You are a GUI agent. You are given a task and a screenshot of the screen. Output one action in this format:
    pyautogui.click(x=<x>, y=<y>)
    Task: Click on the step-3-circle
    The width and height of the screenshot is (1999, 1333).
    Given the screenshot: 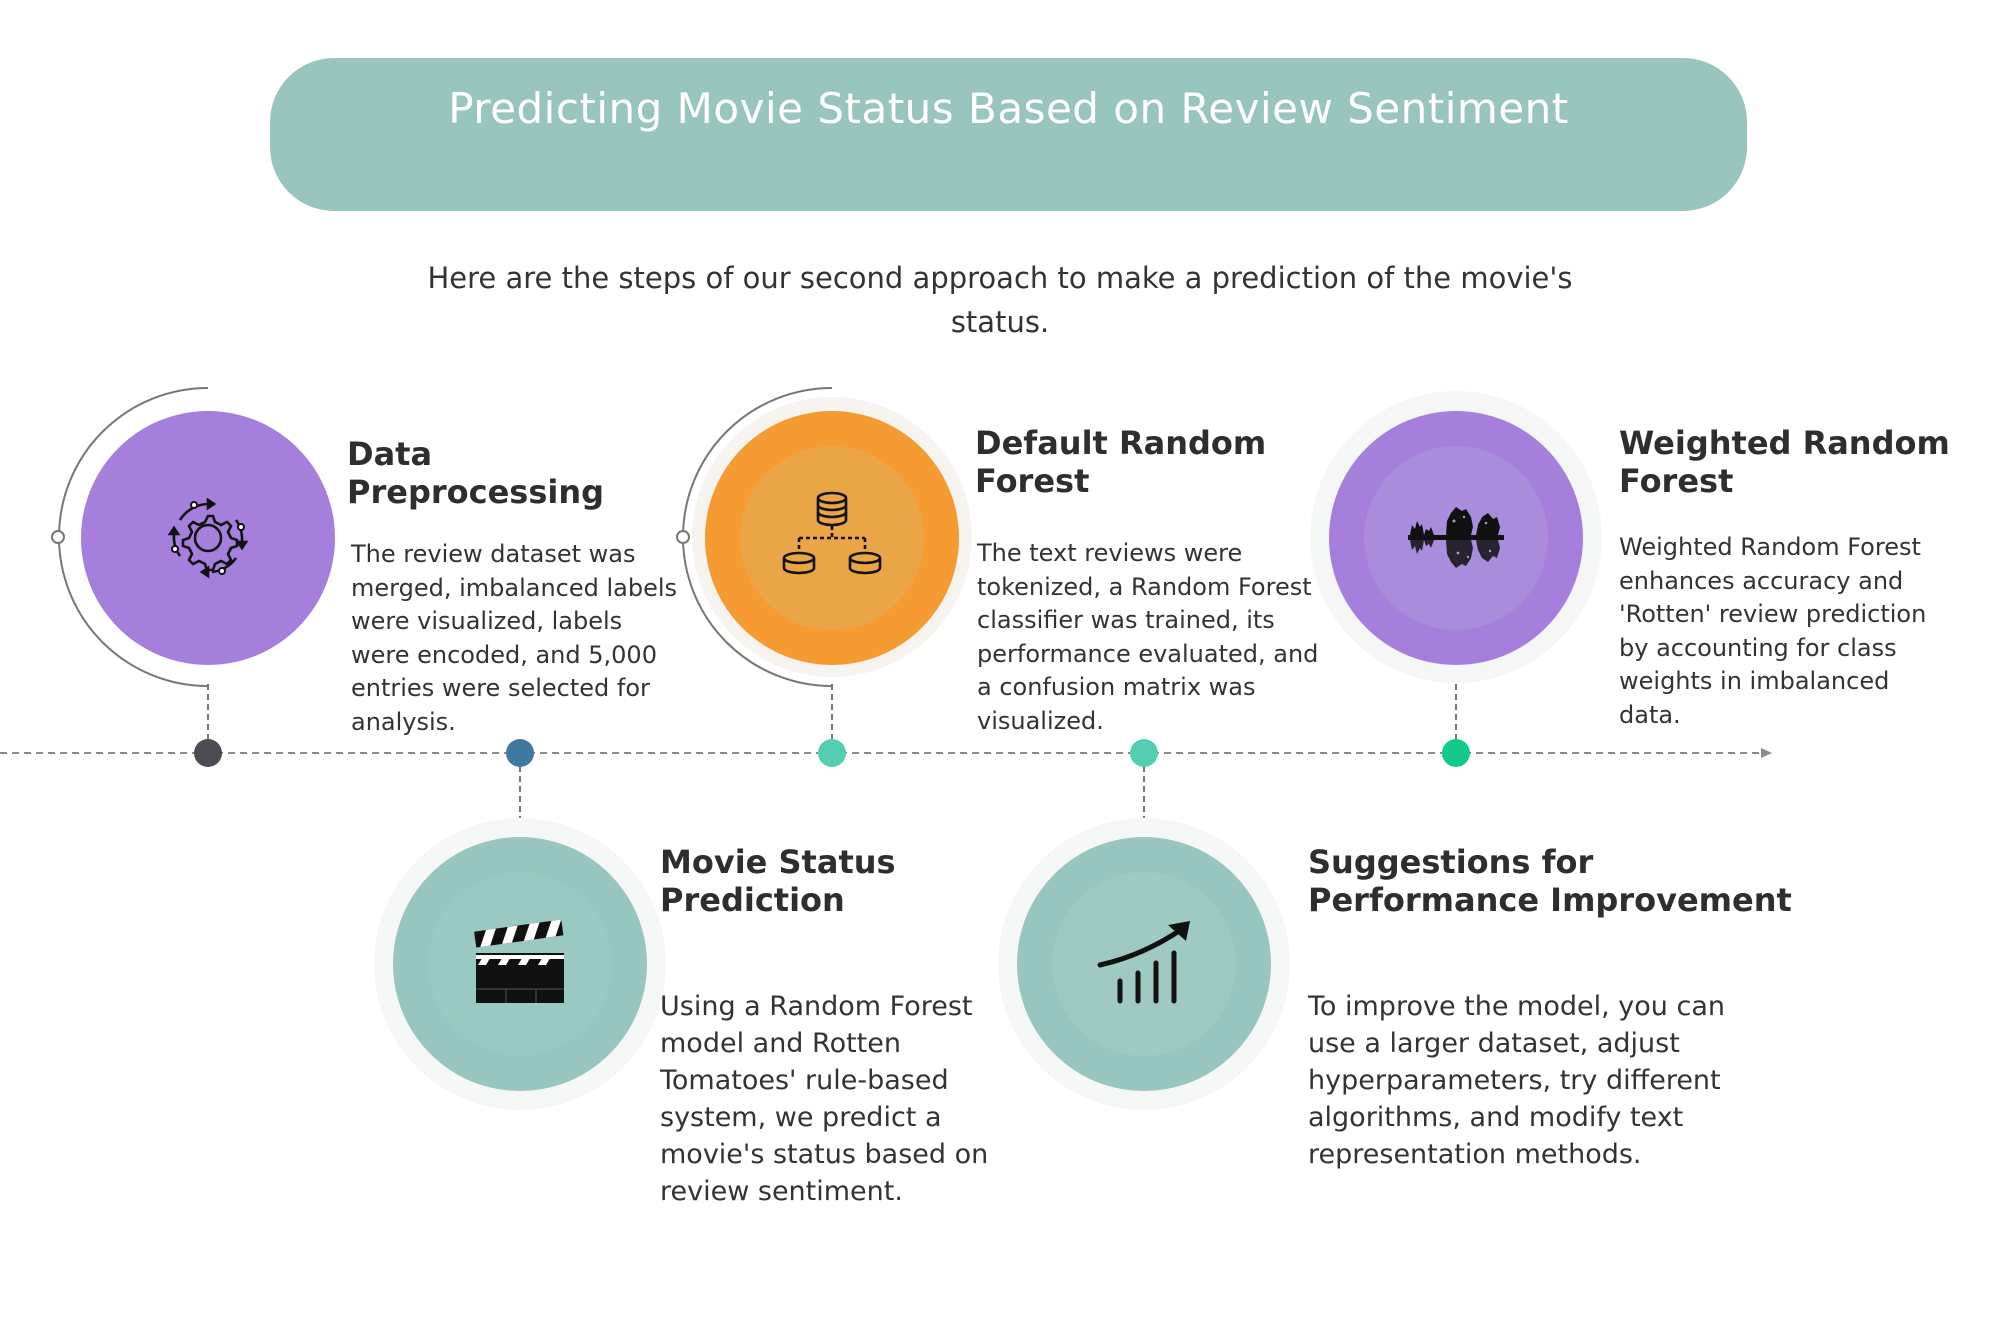 What is the action you would take?
    pyautogui.click(x=832, y=538)
    